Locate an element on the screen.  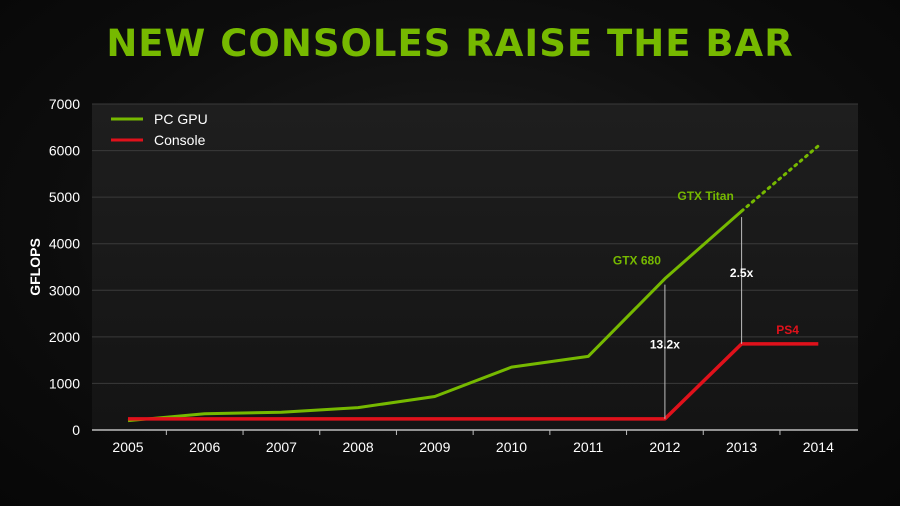
annotation-label: 2.5x is located at coordinates (742, 273).